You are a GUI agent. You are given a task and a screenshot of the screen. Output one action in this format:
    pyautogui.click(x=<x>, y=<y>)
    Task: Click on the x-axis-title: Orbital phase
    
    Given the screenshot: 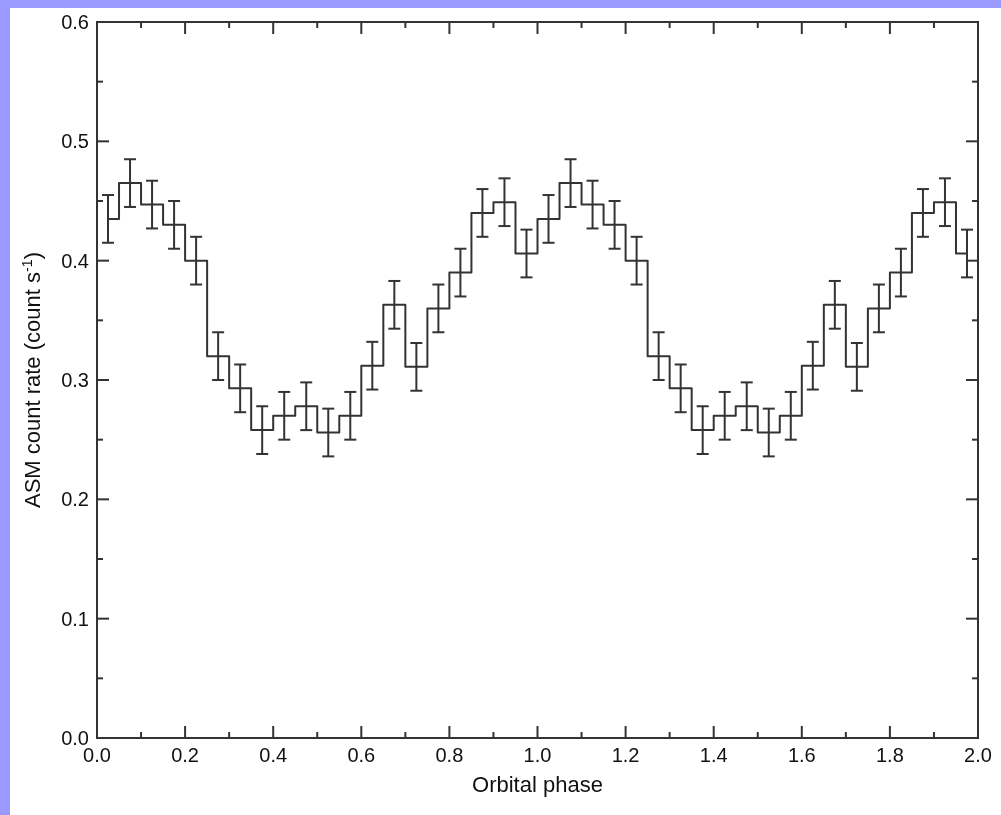 What is the action you would take?
    pyautogui.click(x=537, y=784)
    